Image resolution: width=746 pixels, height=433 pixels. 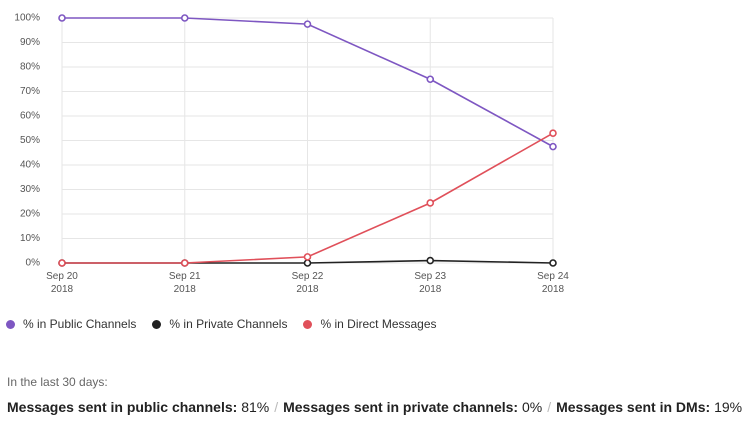 What do you see at coordinates (430, 283) in the screenshot?
I see `x-tick-label: Sep 23 2018` at bounding box center [430, 283].